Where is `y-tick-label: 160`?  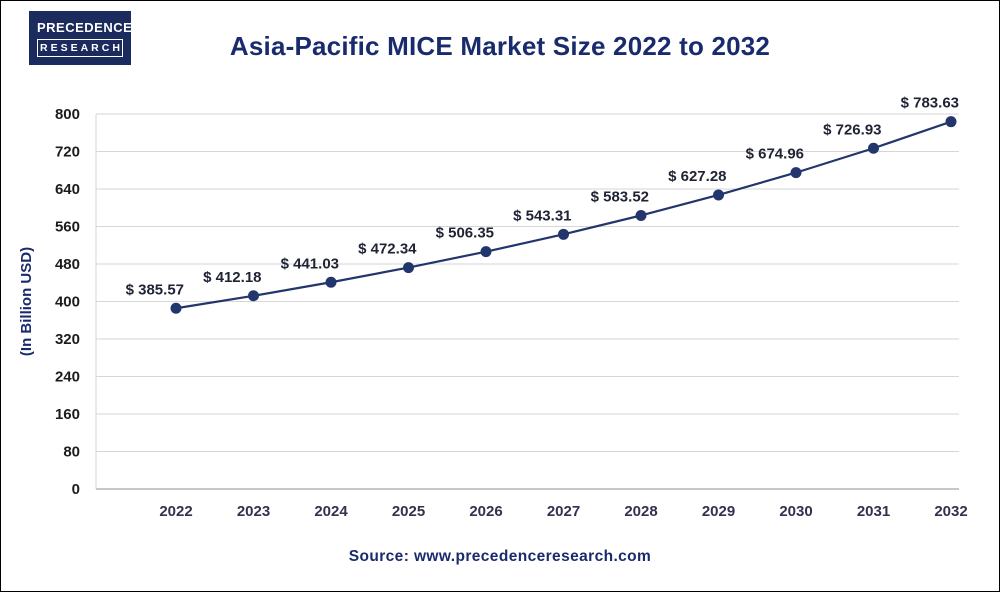
y-tick-label: 160 is located at coordinates (67, 414).